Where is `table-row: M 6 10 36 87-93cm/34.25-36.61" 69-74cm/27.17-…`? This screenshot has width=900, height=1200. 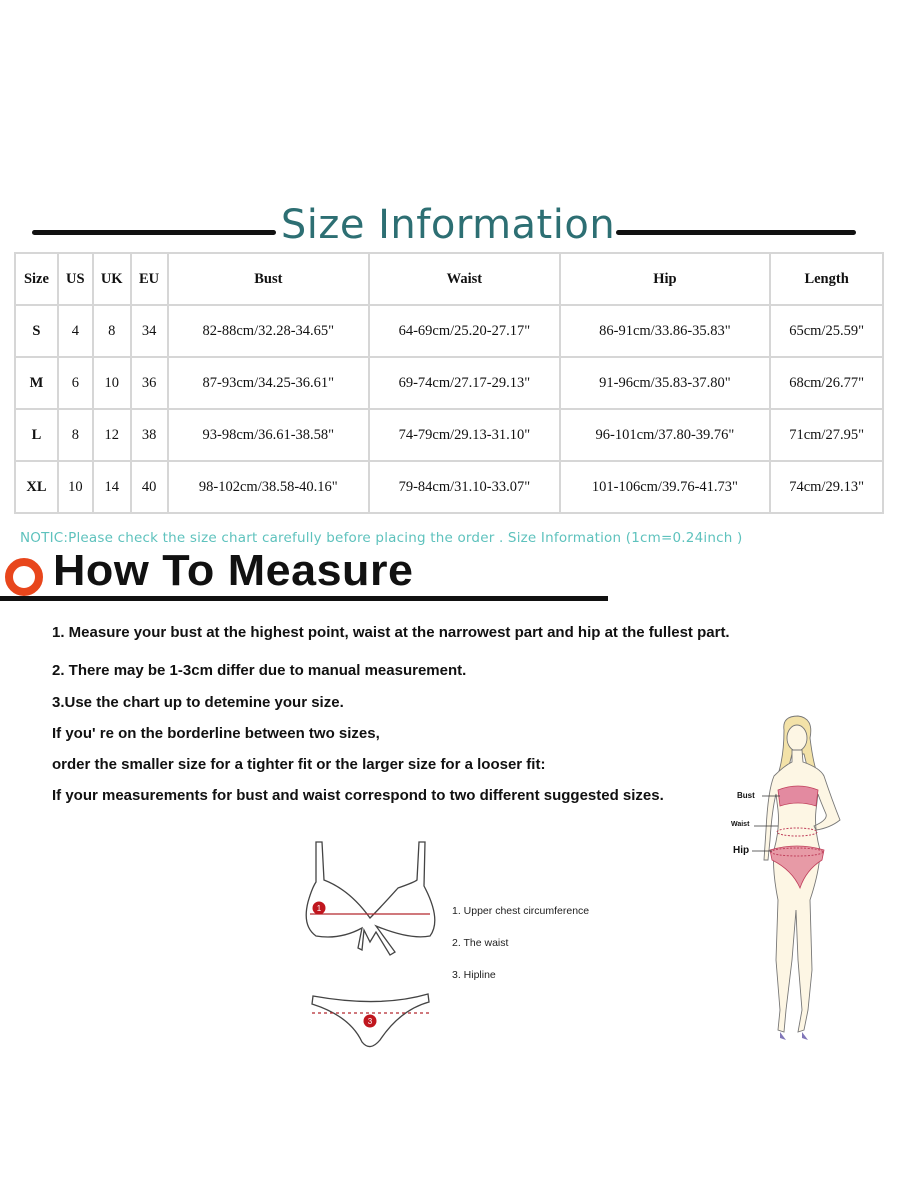 table-row: M 6 10 36 87-93cm/34.25-36.61" 69-74cm/27.17-… is located at coordinates (449, 383).